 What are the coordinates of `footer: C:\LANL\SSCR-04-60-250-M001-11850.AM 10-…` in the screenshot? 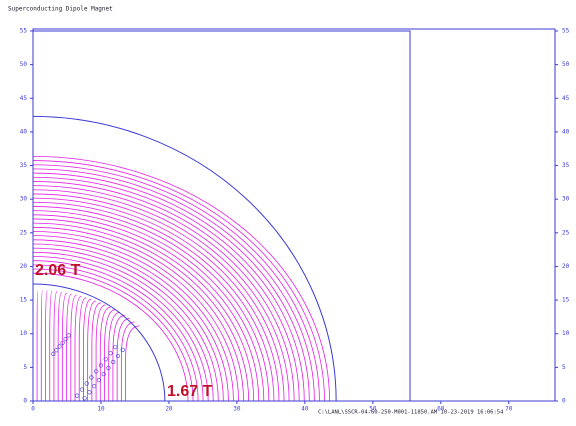 It's located at (411, 413).